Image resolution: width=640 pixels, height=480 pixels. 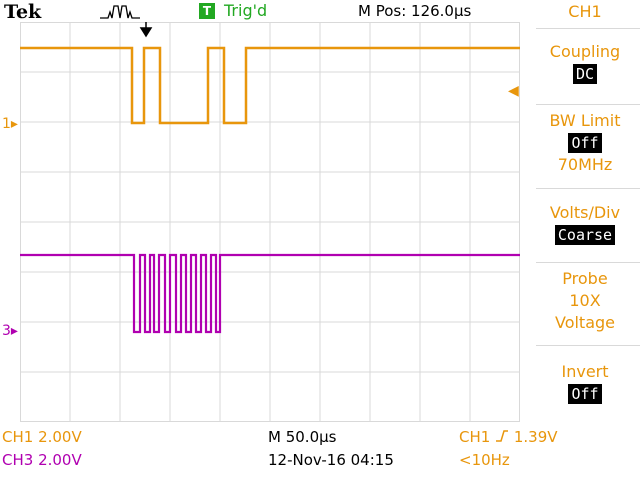 I want to click on top-status-bar: Tek T Trig'd M Pos: 126.0µs, so click(x=265, y=11).